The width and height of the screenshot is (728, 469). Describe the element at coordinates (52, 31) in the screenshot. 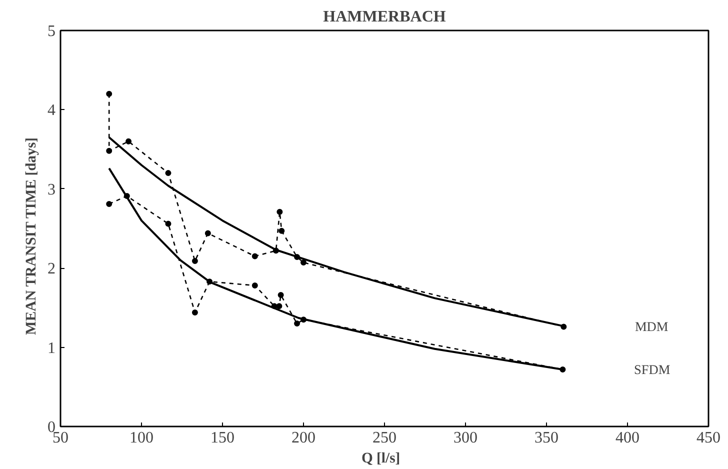

I see `y-tick-label: 5` at that location.